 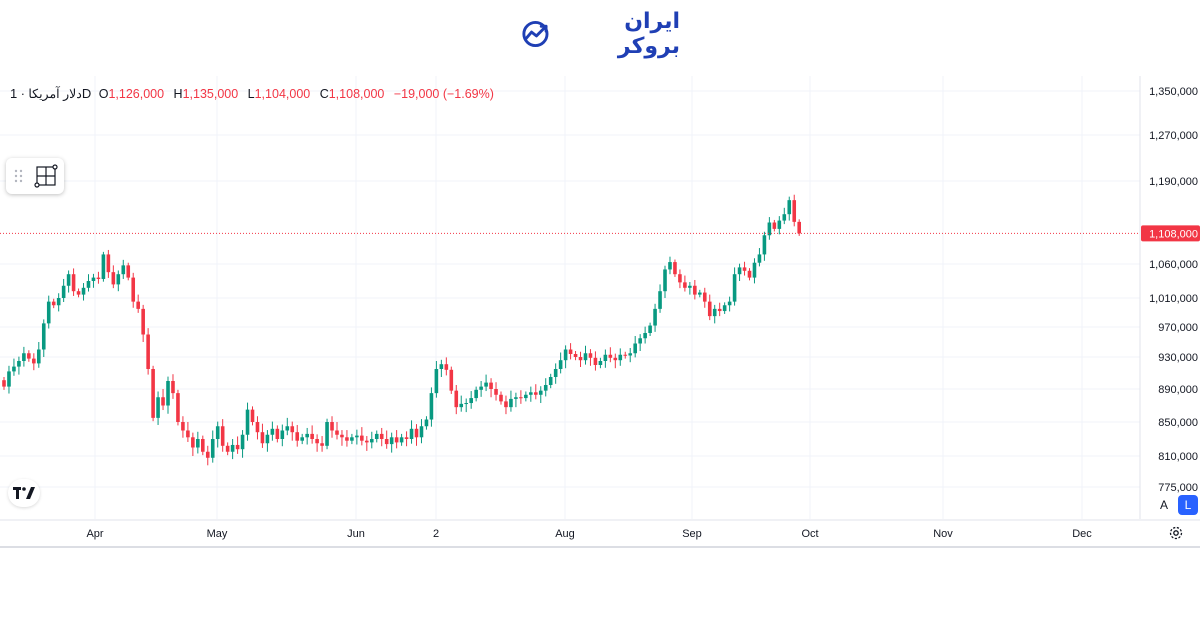 What do you see at coordinates (1164, 505) in the screenshot?
I see `auto-scale-button: A` at bounding box center [1164, 505].